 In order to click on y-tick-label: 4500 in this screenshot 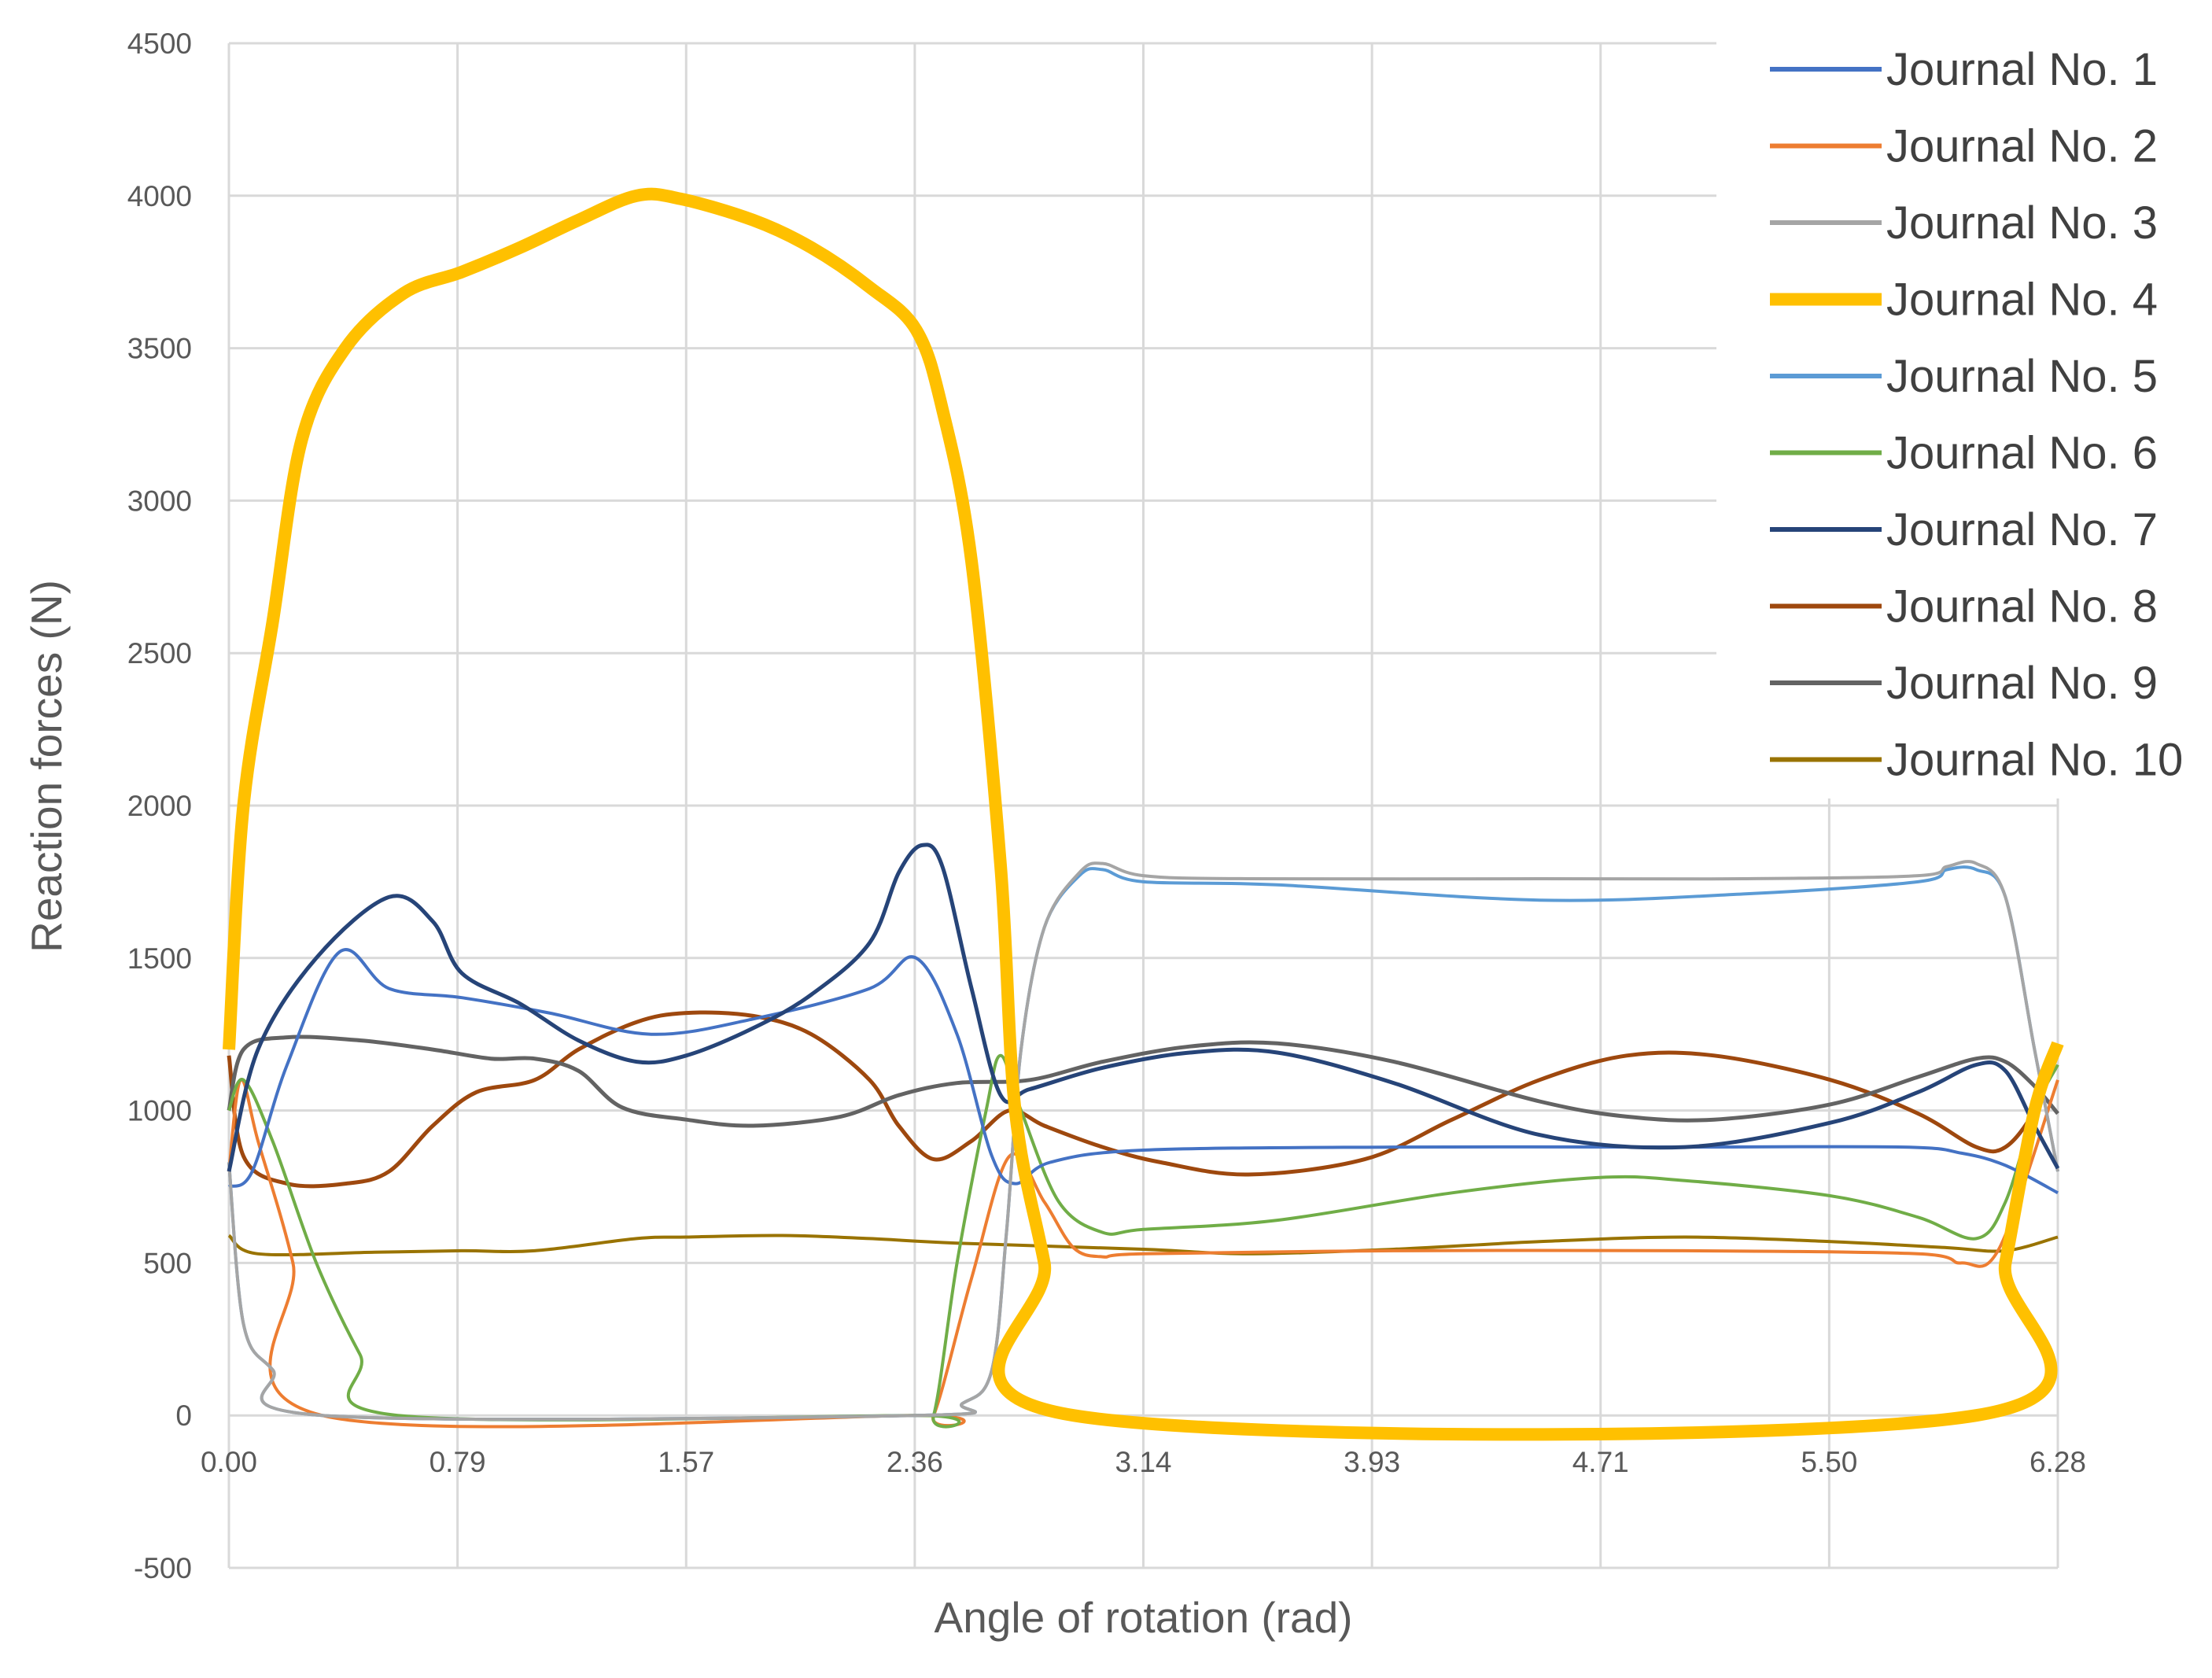, I will do `click(159, 44)`.